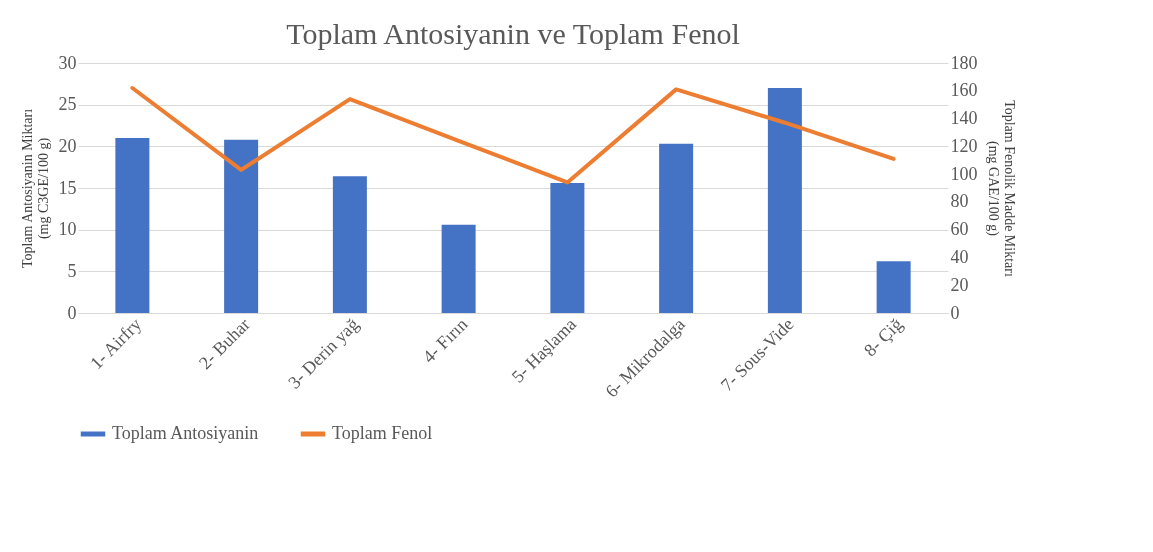  Describe the element at coordinates (382, 433) in the screenshot. I see `legend-label: Toplam Fenol` at that location.